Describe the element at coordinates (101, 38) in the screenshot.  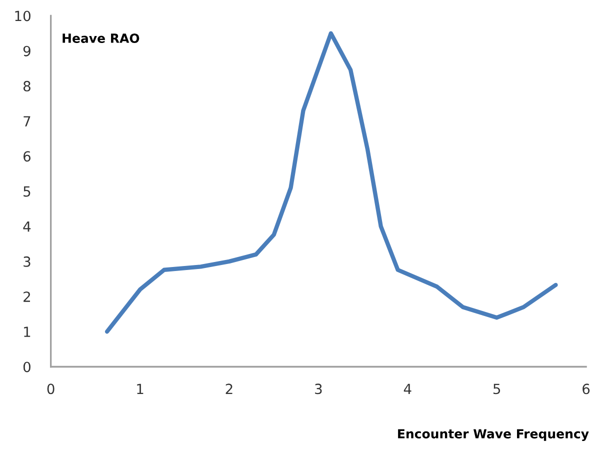
I see `y-axis-title: Heave RAO` at that location.